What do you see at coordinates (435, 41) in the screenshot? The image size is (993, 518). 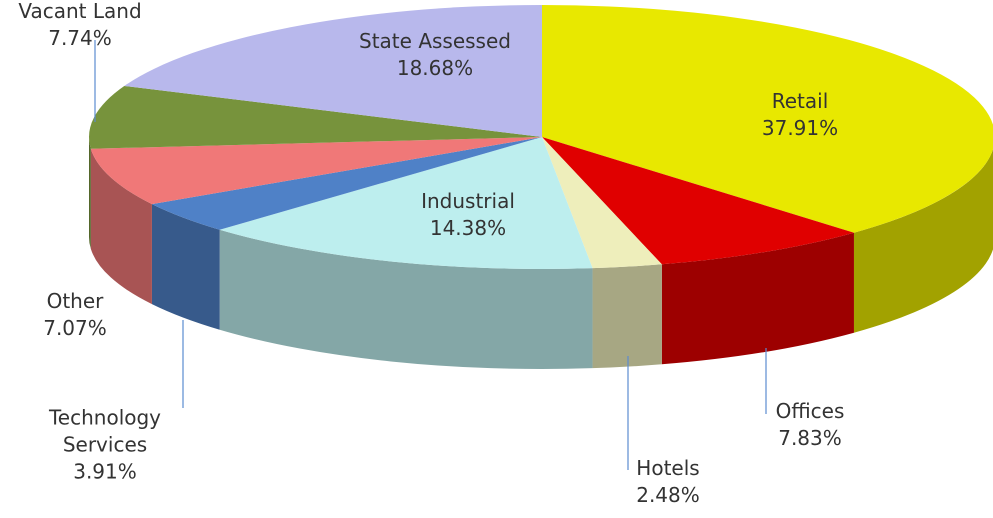 I see `category-label: State Assessed` at bounding box center [435, 41].